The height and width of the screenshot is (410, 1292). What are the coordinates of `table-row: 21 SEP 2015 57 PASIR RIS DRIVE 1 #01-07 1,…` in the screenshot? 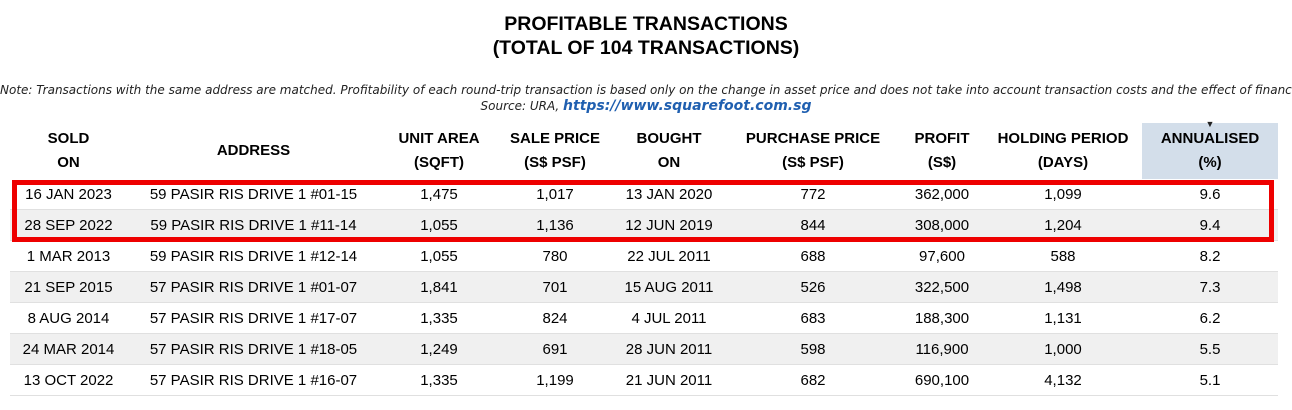 It's located at (644, 287).